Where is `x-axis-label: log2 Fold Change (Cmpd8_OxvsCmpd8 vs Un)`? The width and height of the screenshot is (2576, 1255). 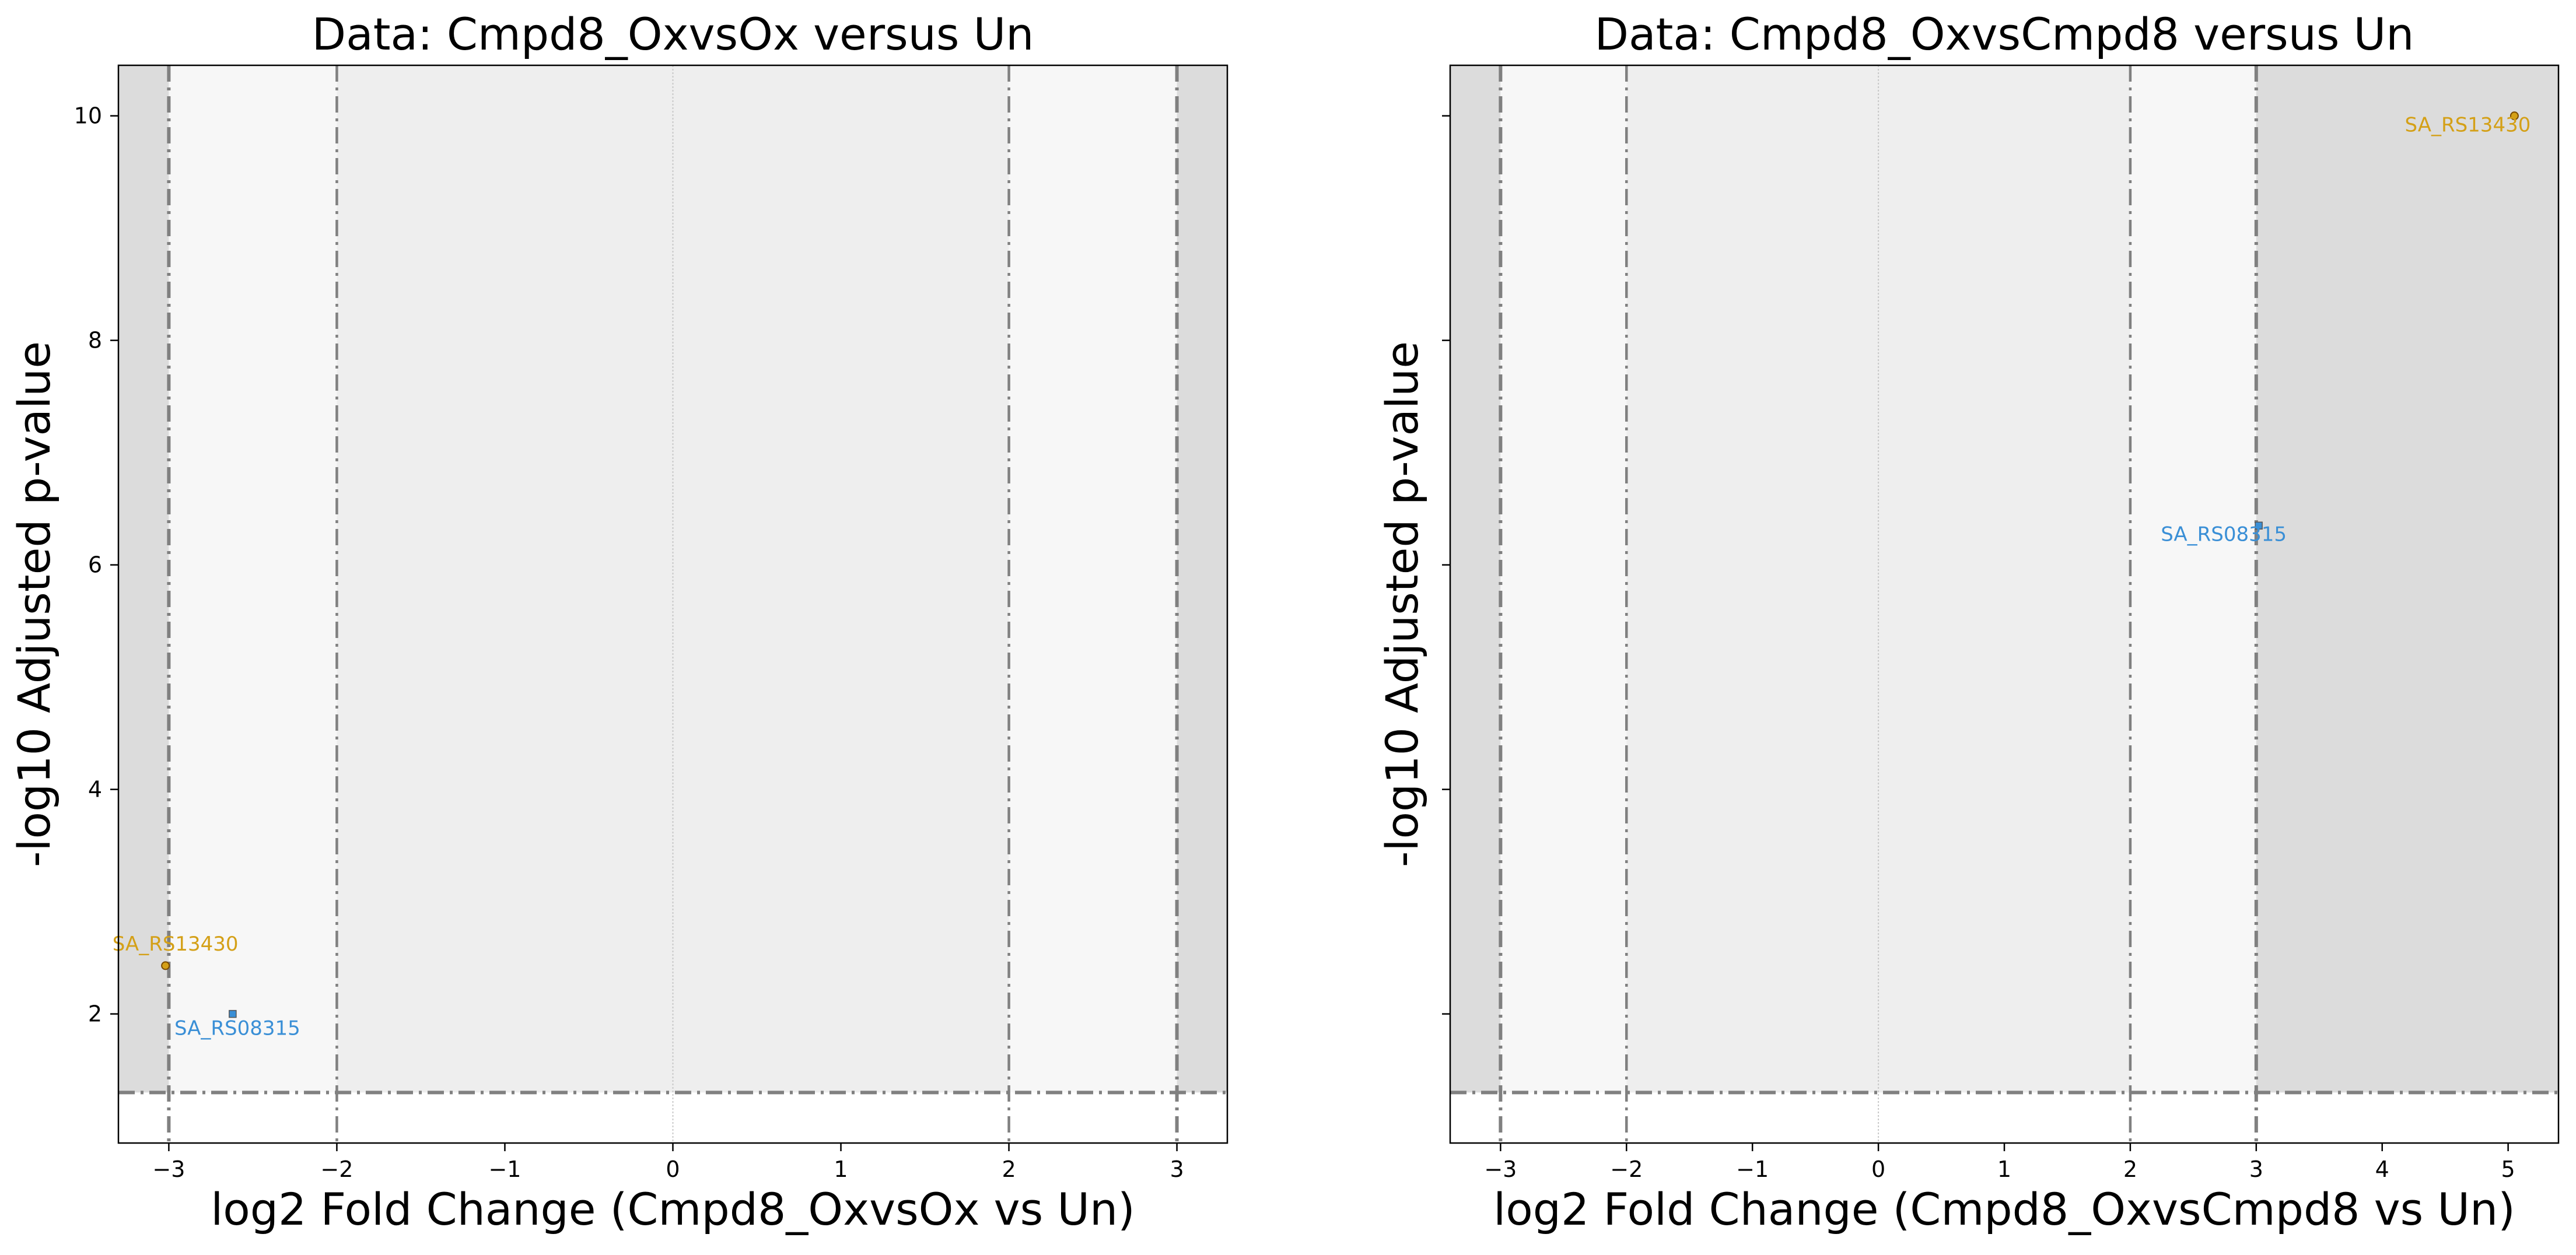 x-axis-label: log2 Fold Change (Cmpd8_OxvsCmpd8 vs Un) is located at coordinates (2004, 1209).